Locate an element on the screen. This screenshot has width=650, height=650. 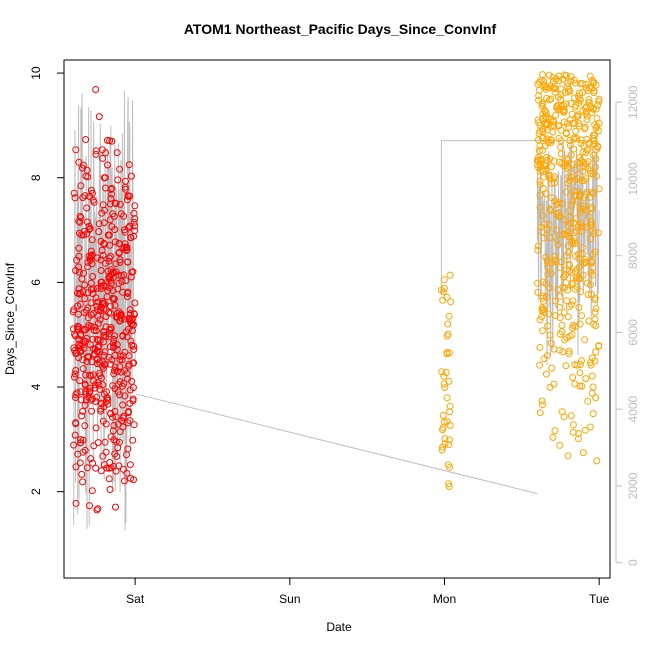
line-segment is located at coordinates (336, 444).